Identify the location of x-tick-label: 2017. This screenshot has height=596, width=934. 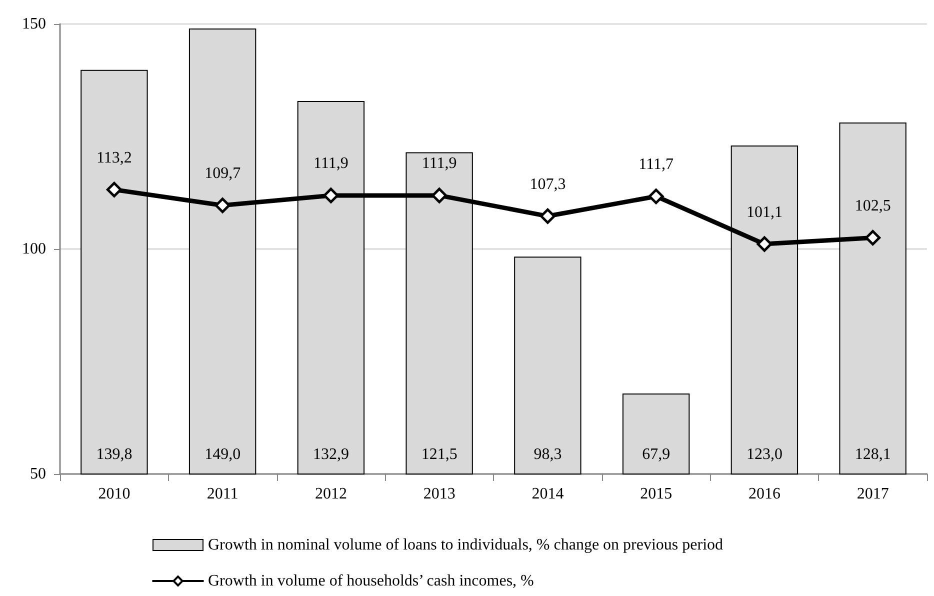
(872, 494).